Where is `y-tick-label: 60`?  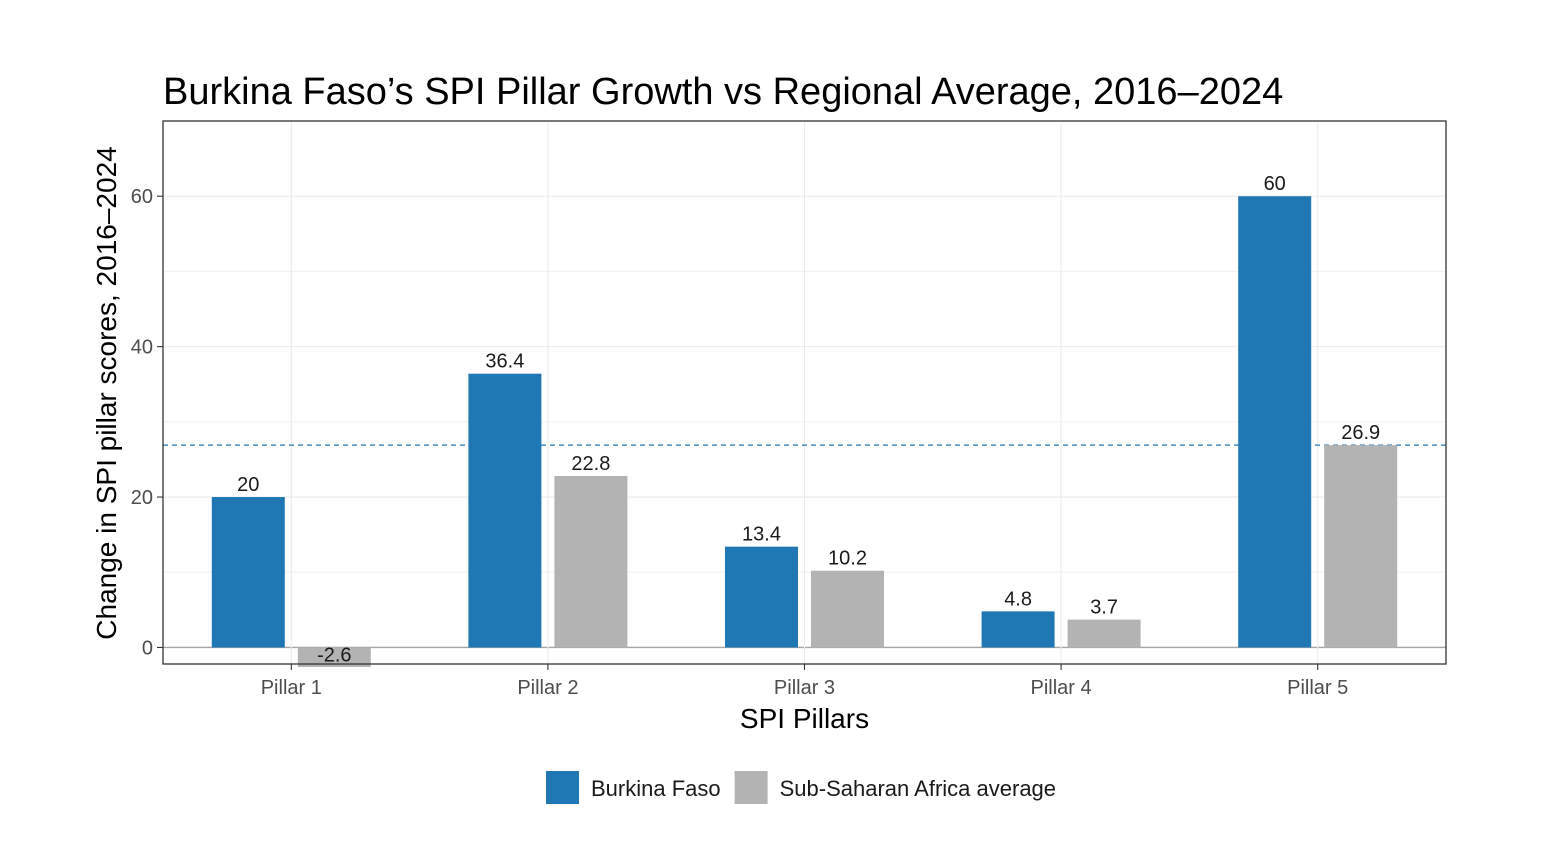
y-tick-label: 60 is located at coordinates (142, 197).